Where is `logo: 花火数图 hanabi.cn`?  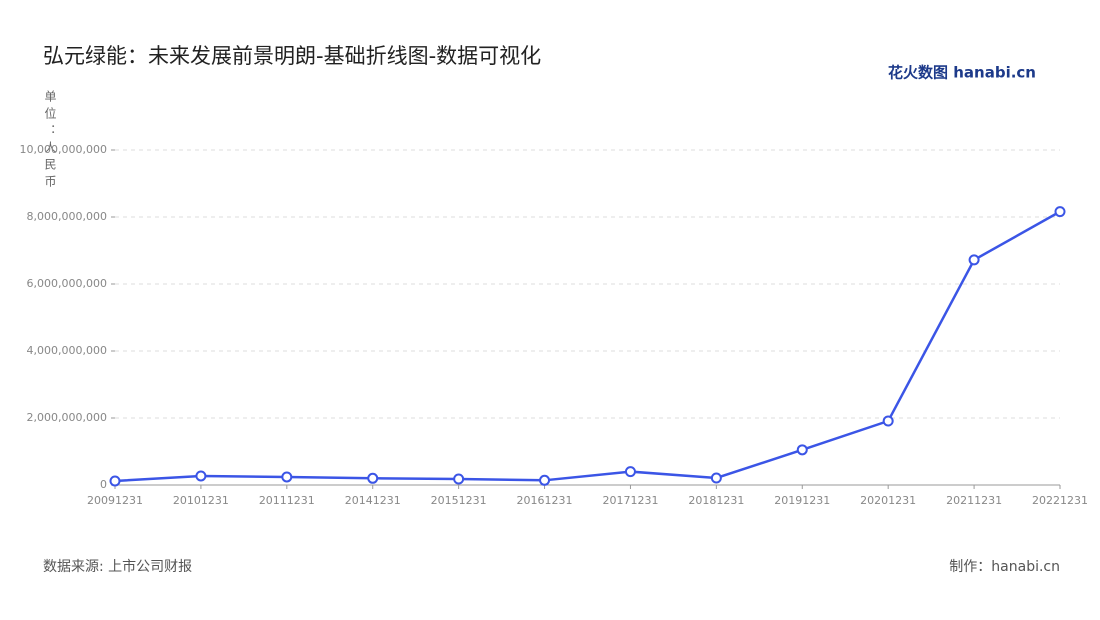
logo: 花火数图 hanabi.cn is located at coordinates (962, 73).